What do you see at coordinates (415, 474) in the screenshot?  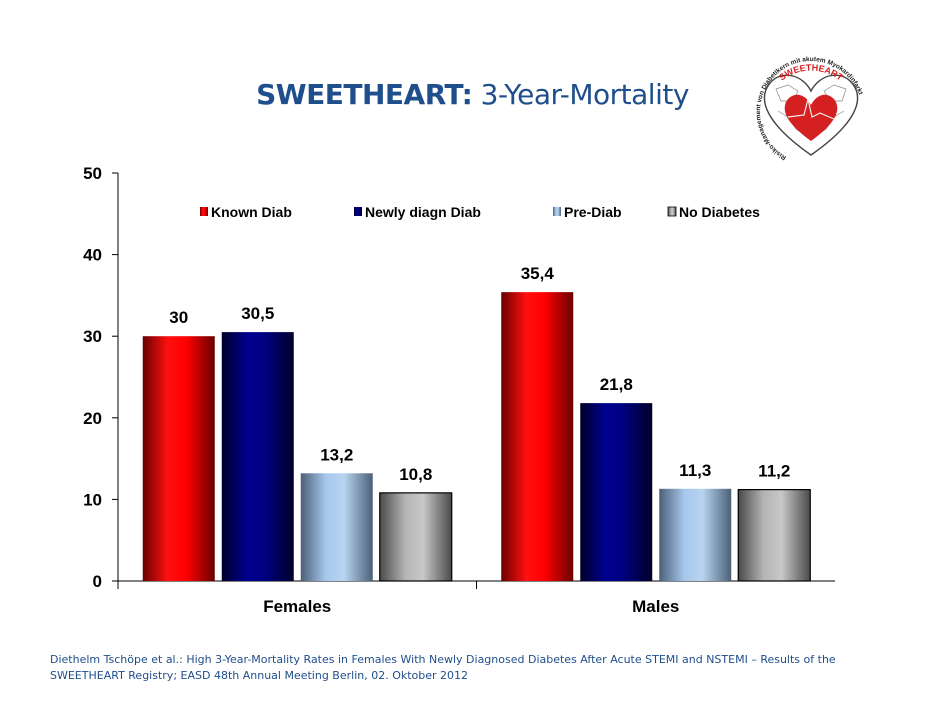 I see `data-label: 10,8` at bounding box center [415, 474].